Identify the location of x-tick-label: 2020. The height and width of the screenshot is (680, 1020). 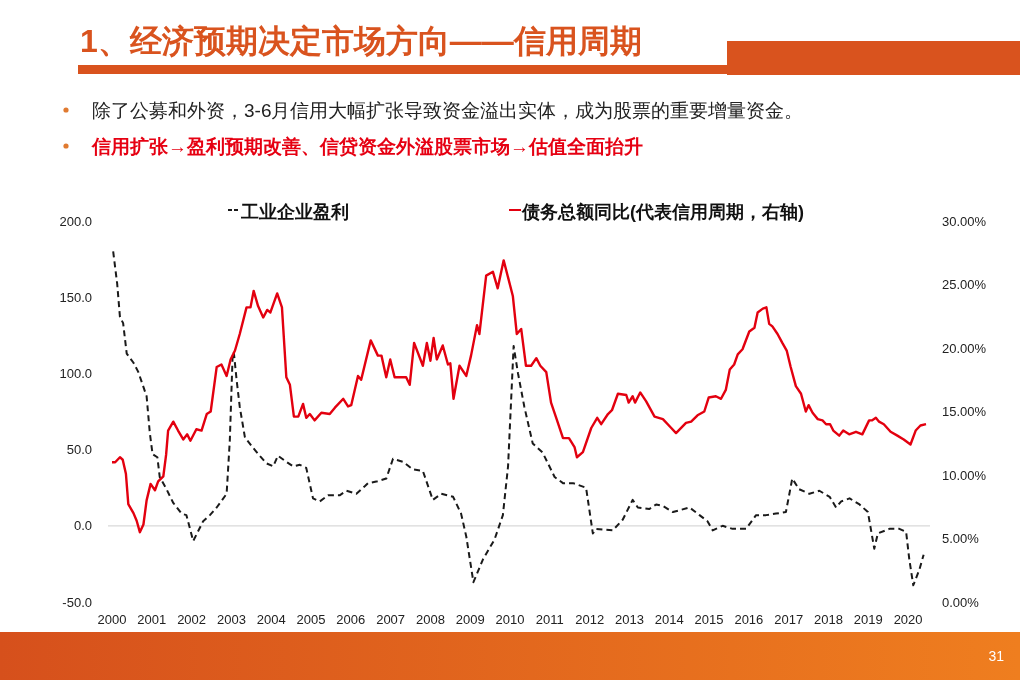
(908, 619).